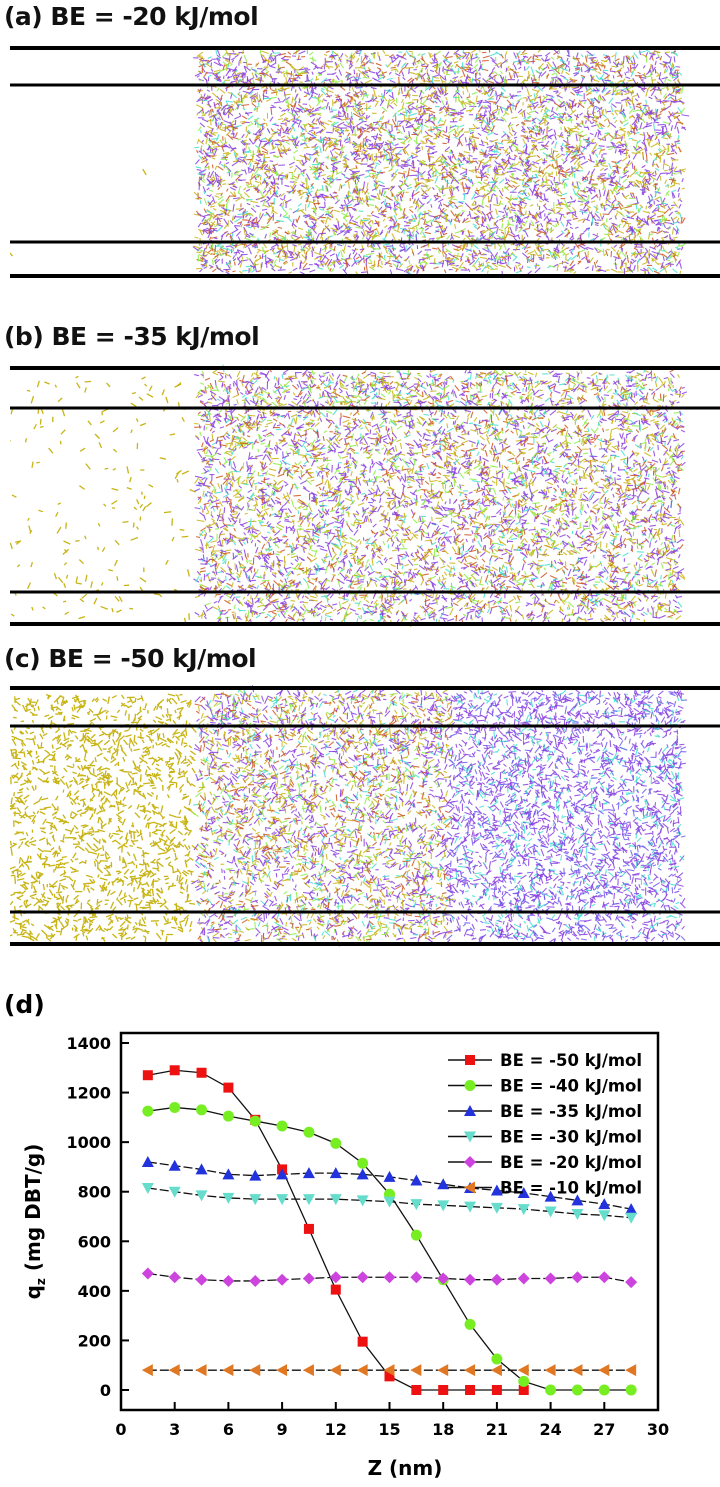 This screenshot has width=720, height=1487. Describe the element at coordinates (336, 1429) in the screenshot. I see `x-tick-label: 12` at that location.